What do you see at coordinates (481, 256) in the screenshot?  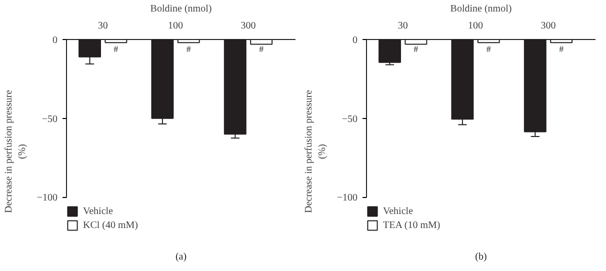 I see `text: (b)` at bounding box center [481, 256].